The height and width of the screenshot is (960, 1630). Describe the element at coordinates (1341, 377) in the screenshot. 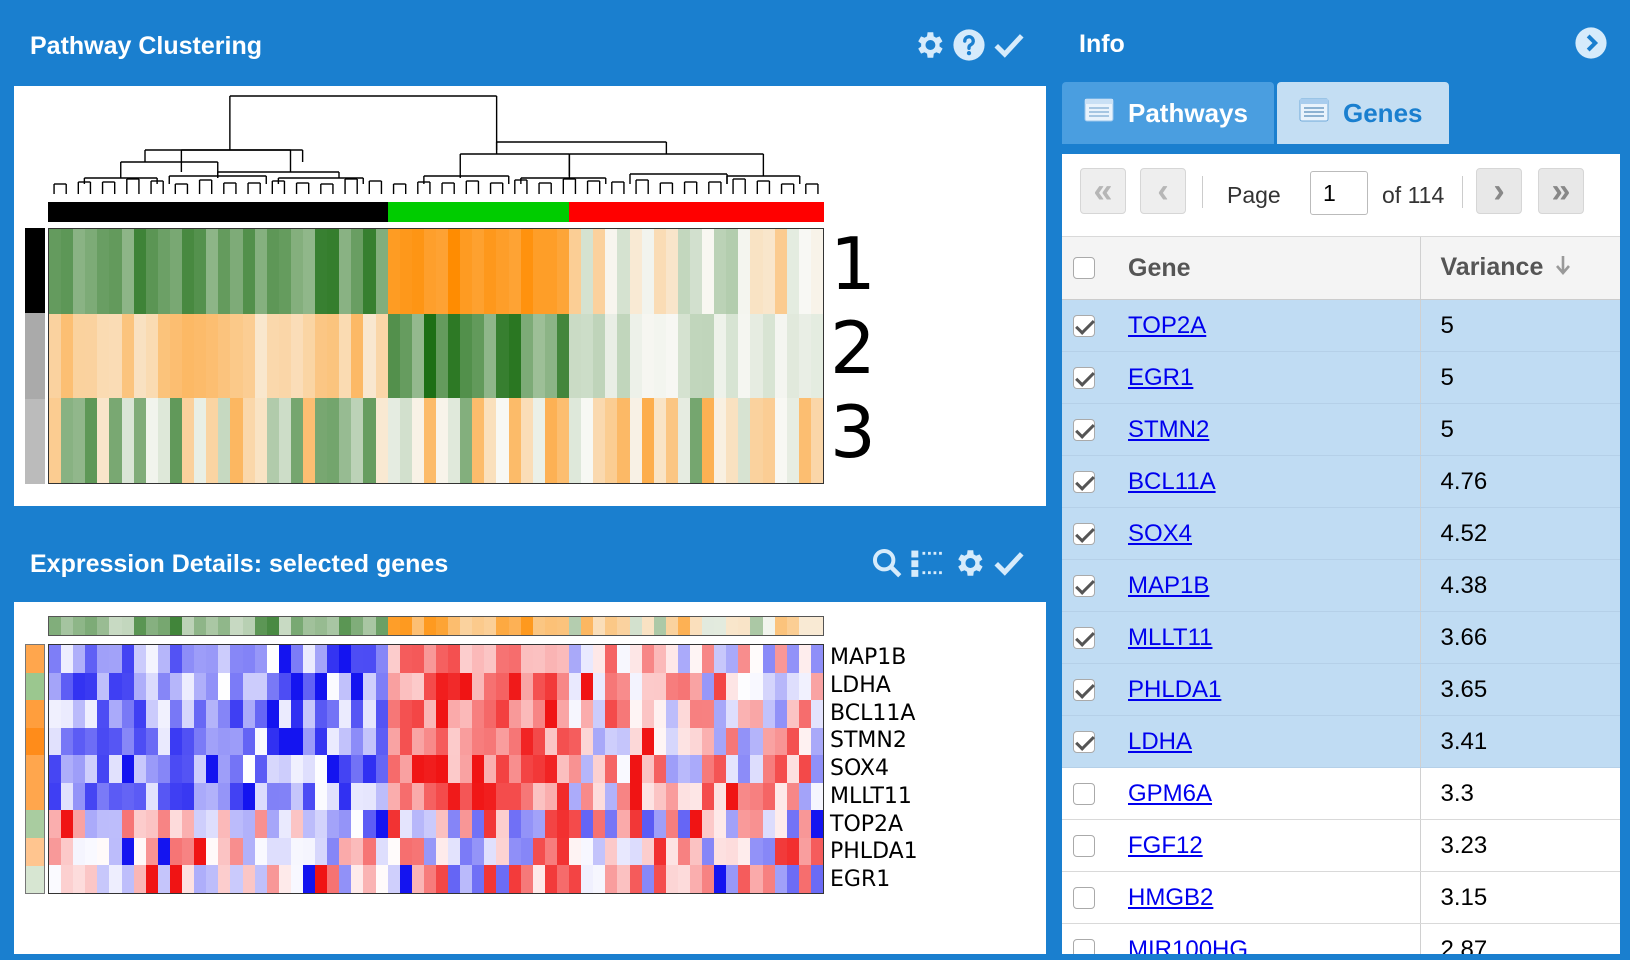

I see `table-row: EGR1 5` at that location.